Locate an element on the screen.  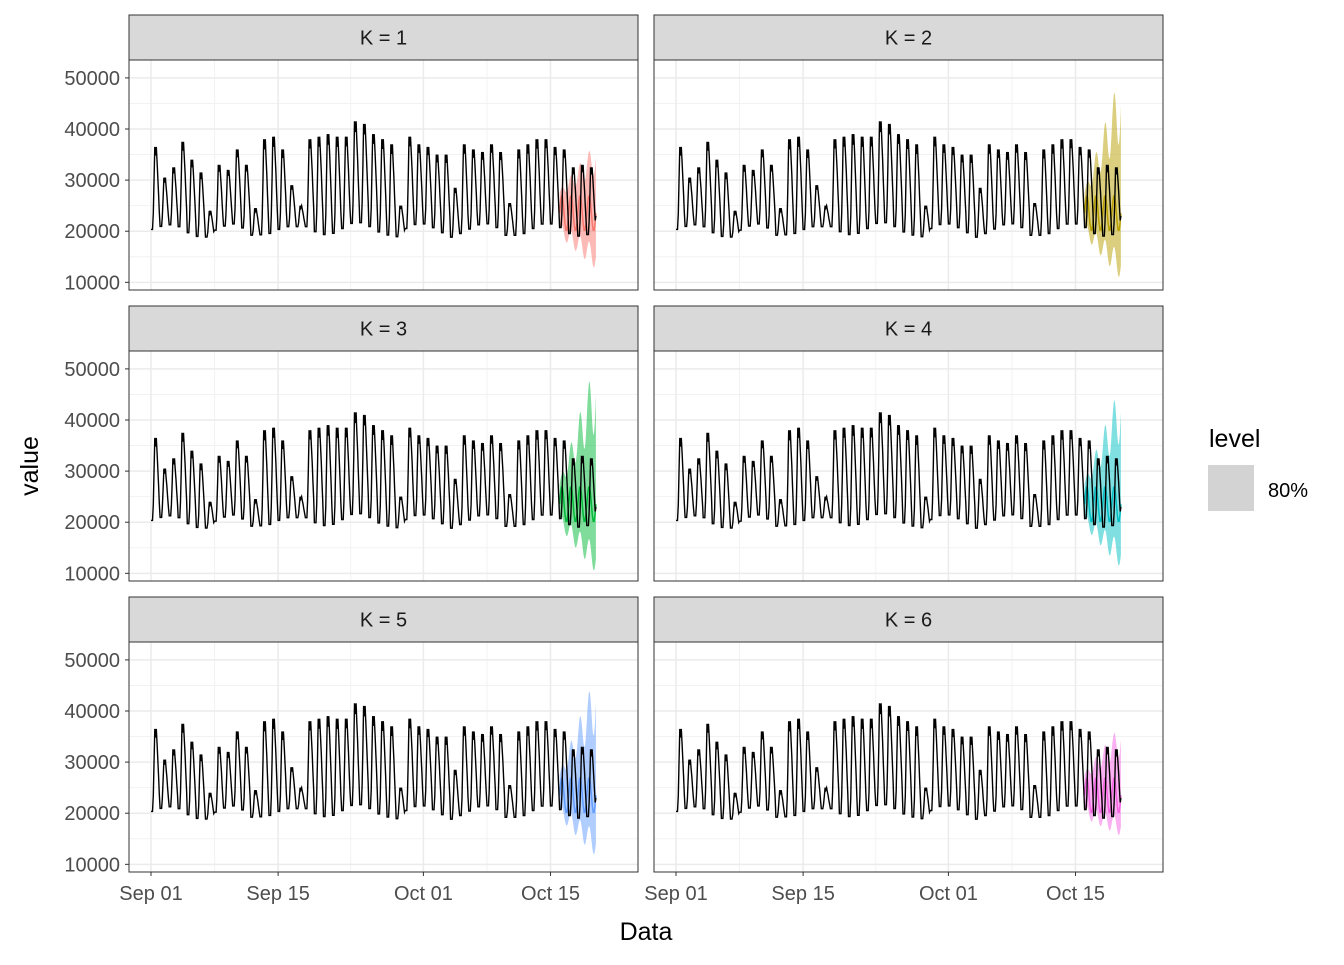
facet-strip-label: K = 2 is located at coordinates (908, 39).